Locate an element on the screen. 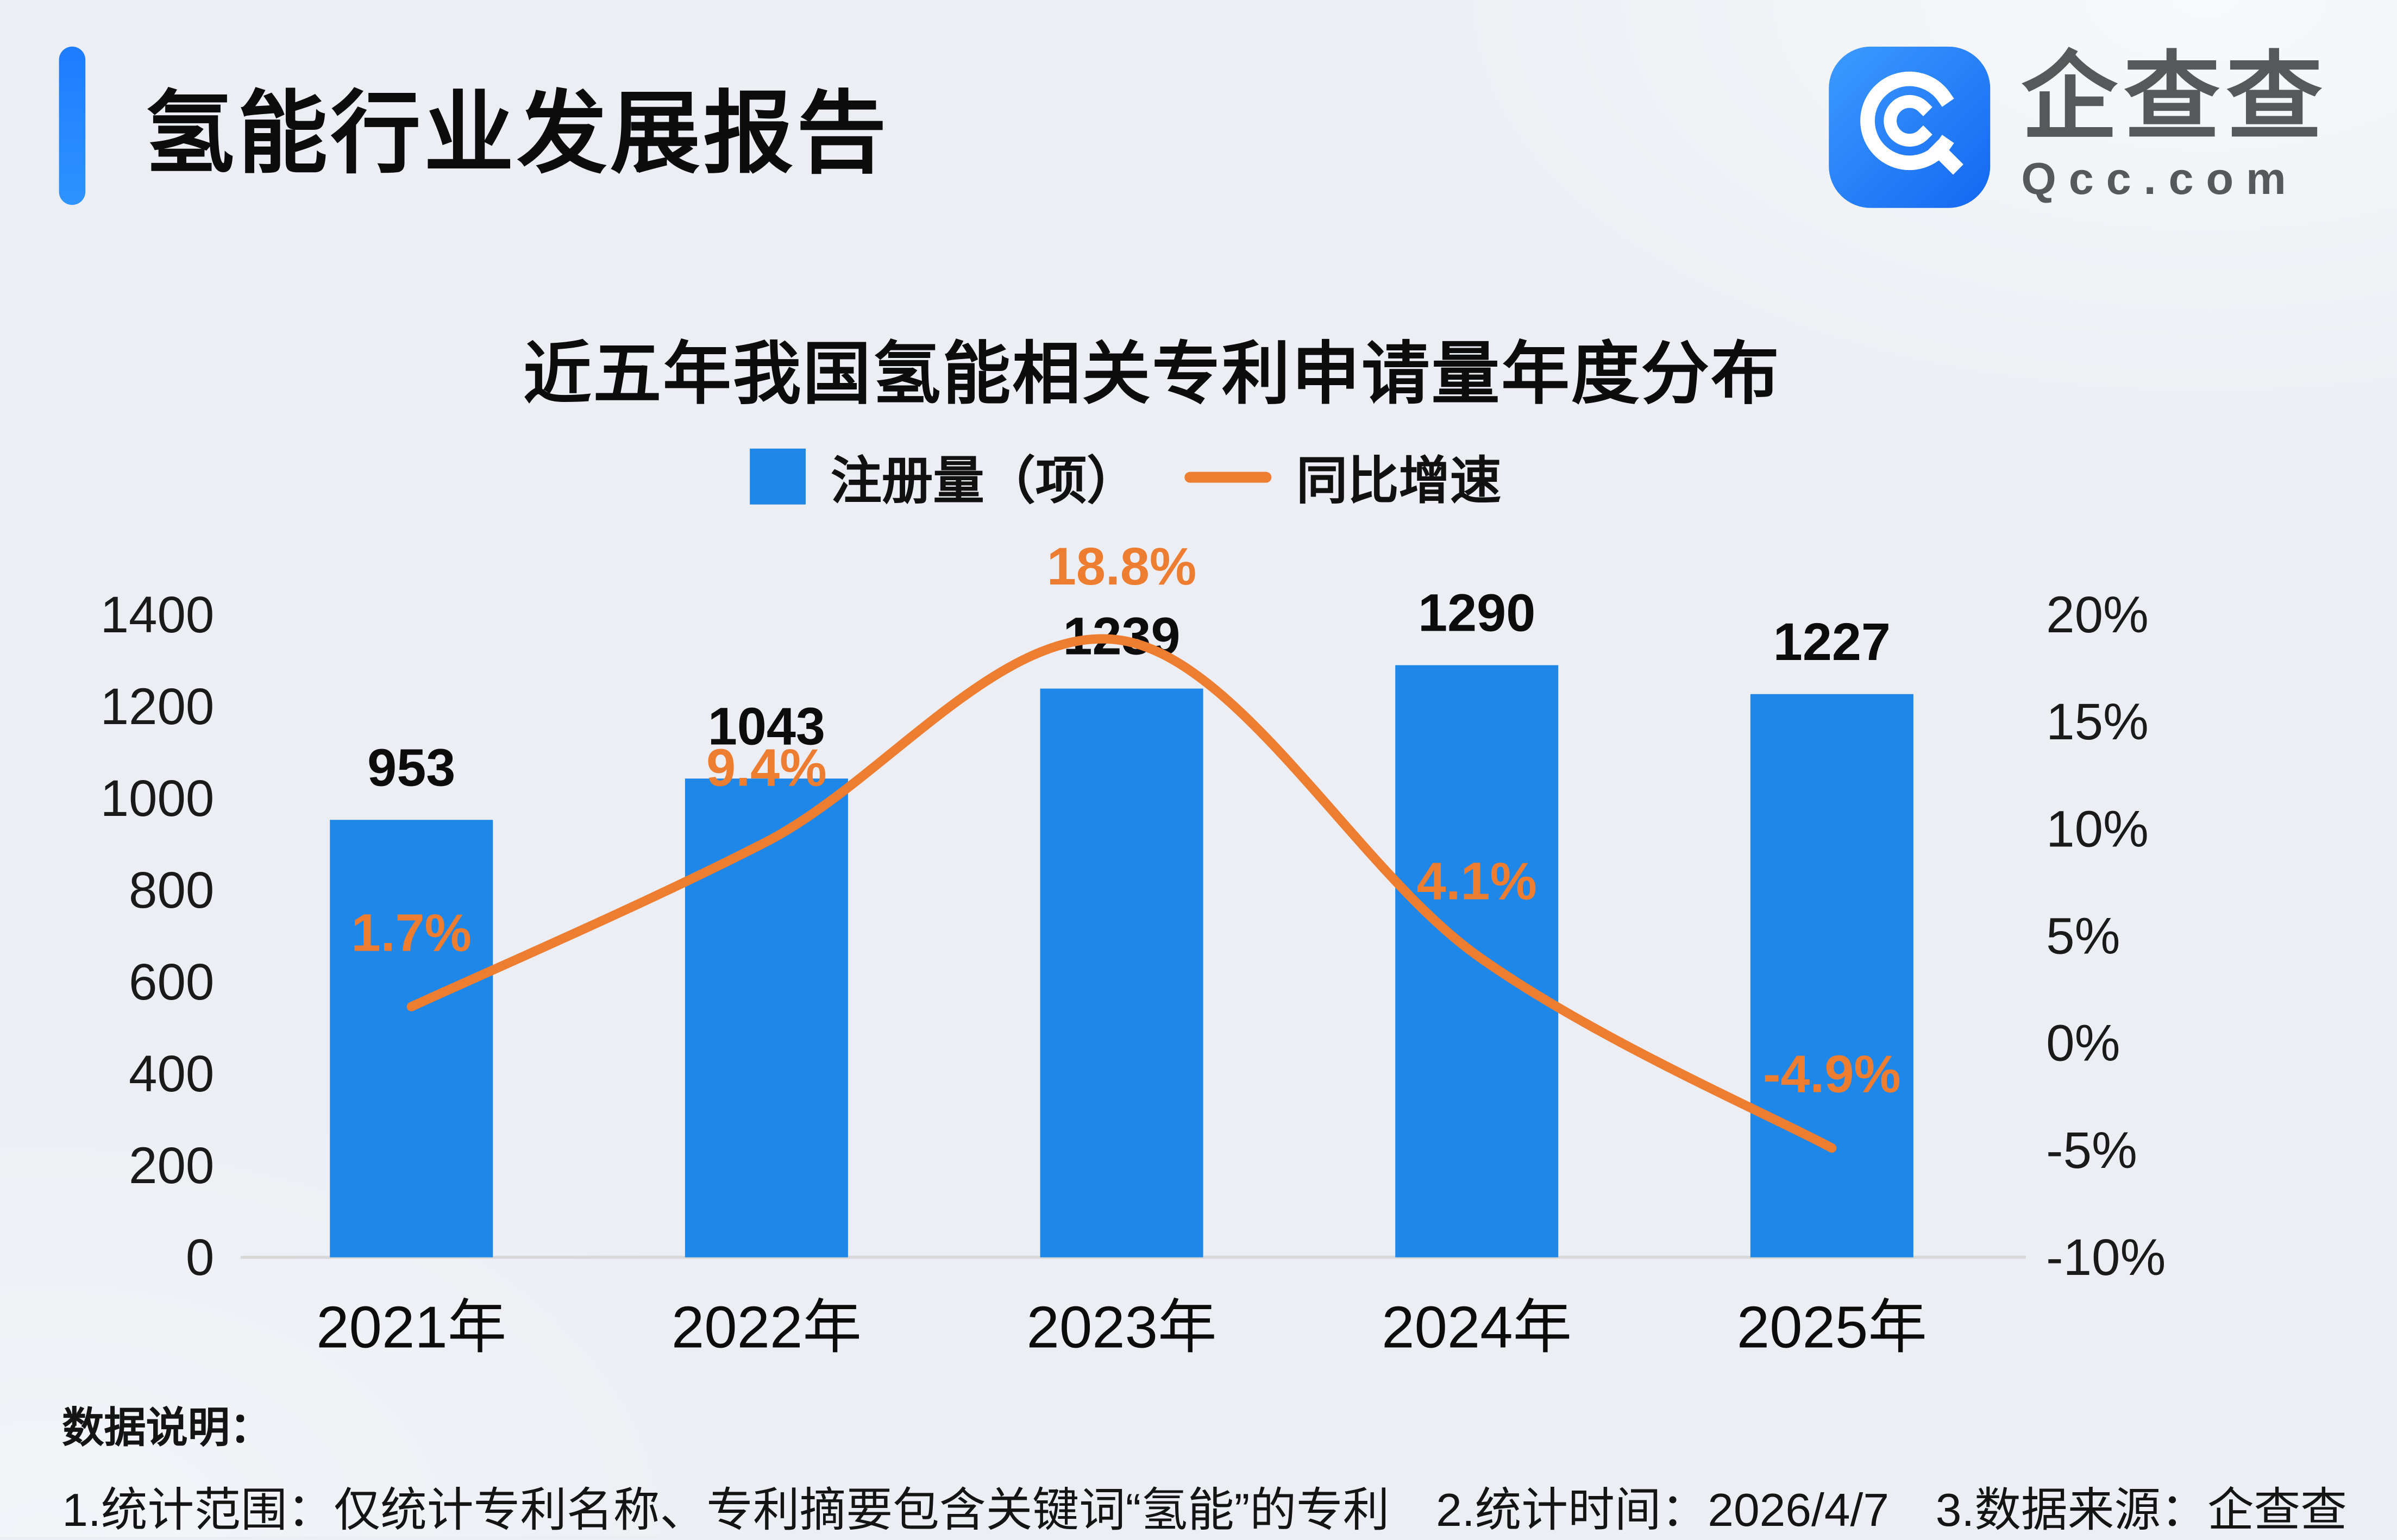 The width and height of the screenshot is (2397, 1540). right-axis-tick: 15% is located at coordinates (2097, 721).